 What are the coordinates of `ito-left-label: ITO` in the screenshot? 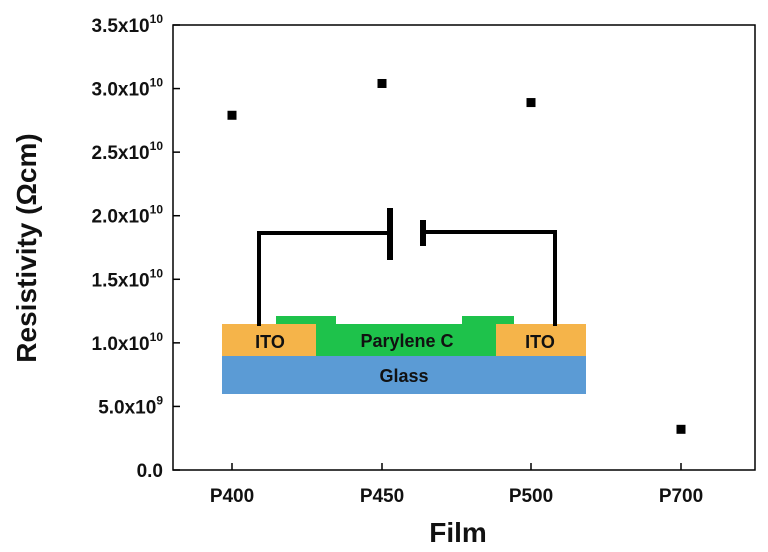 It's located at (270, 342).